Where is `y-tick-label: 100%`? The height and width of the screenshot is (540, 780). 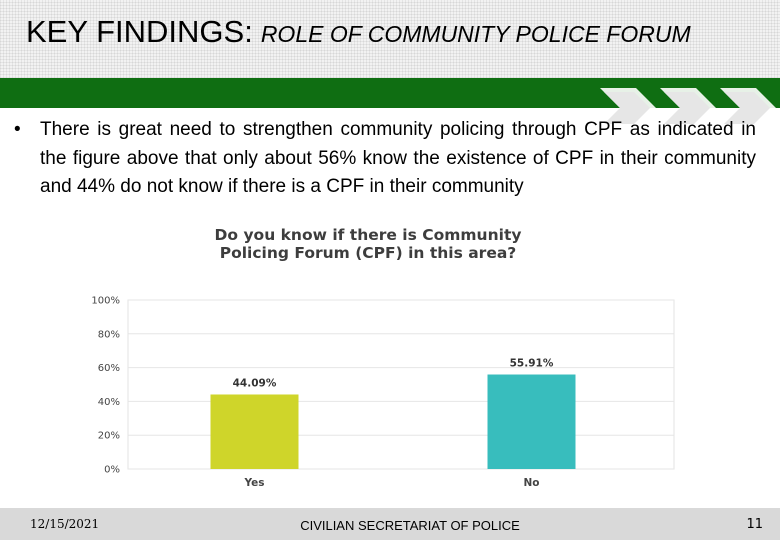 y-tick-label: 100% is located at coordinates (105, 301).